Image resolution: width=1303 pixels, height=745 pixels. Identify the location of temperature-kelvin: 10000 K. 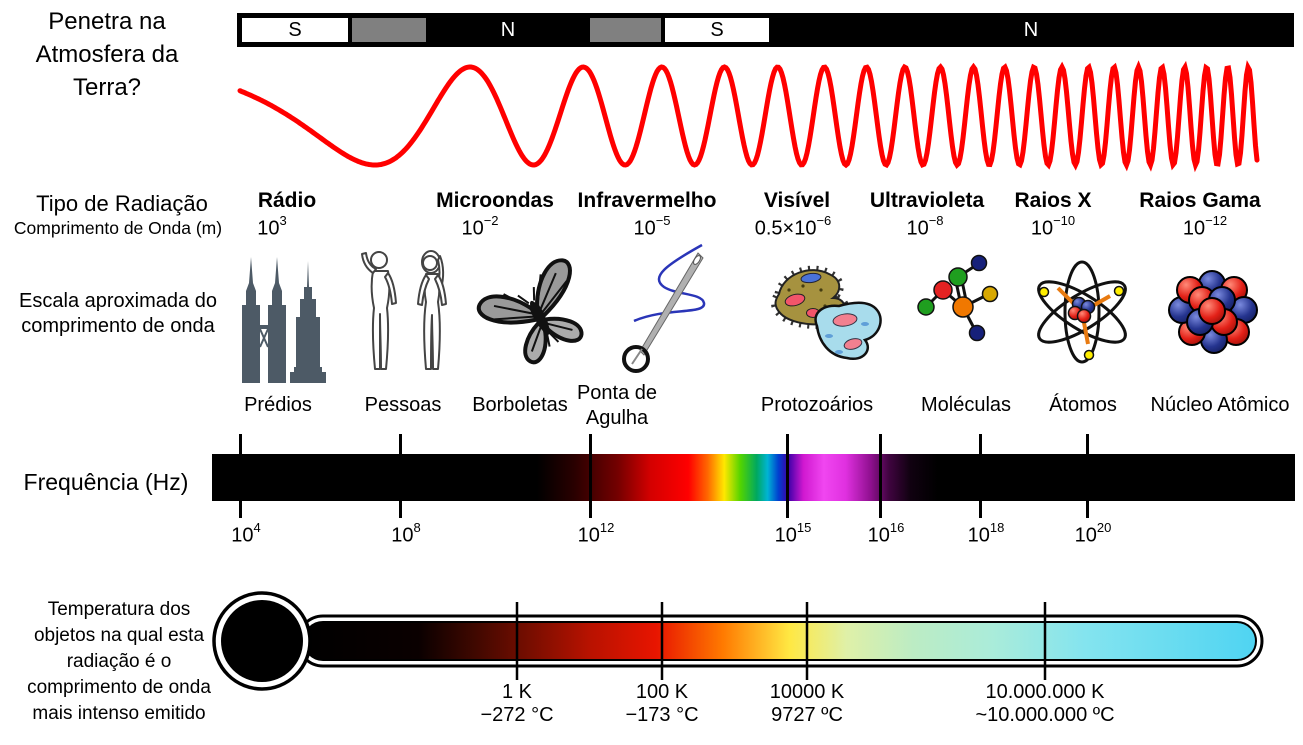
(807, 692).